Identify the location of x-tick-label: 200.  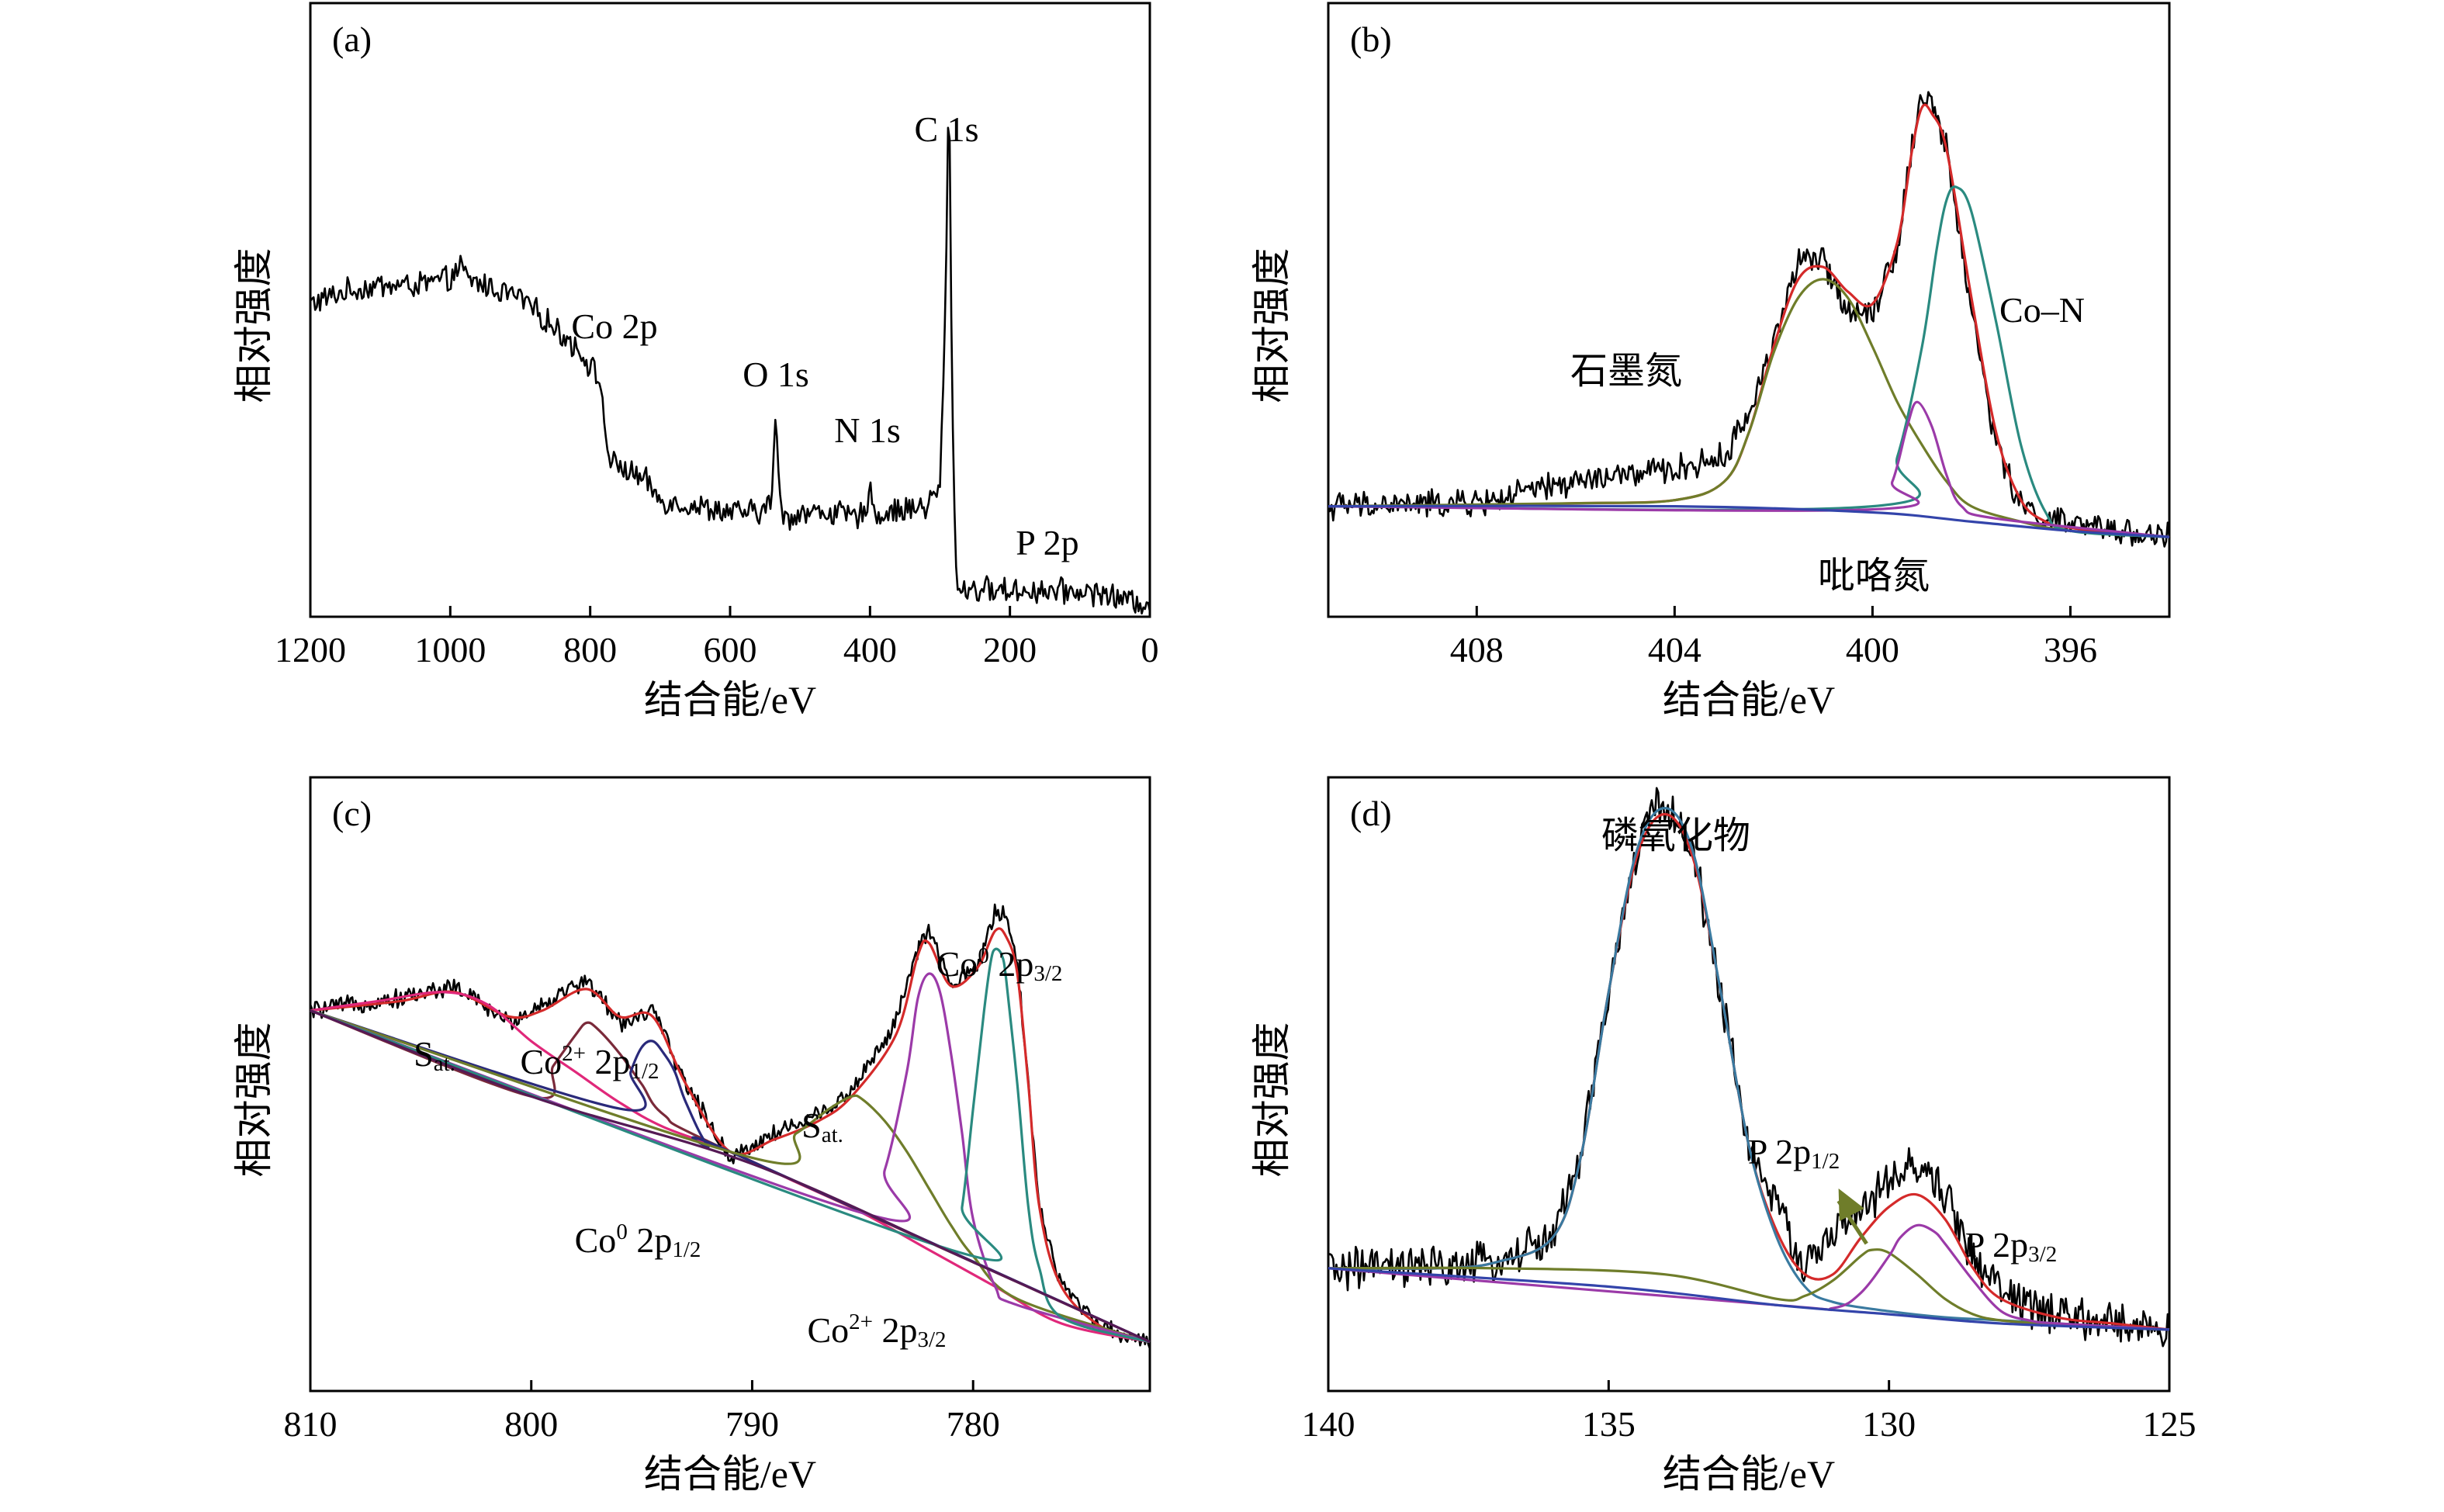
(1010, 650).